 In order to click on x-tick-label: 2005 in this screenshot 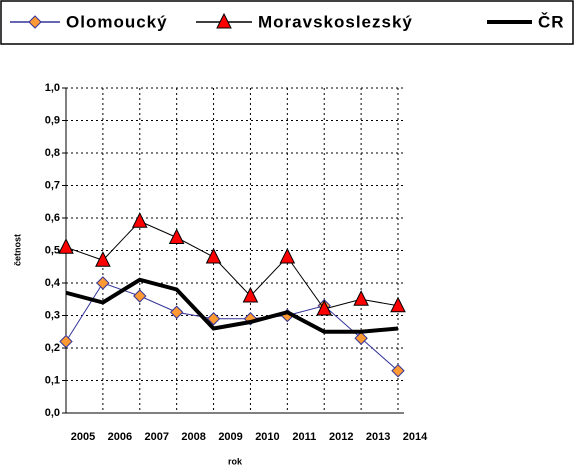, I will do `click(83, 437)`.